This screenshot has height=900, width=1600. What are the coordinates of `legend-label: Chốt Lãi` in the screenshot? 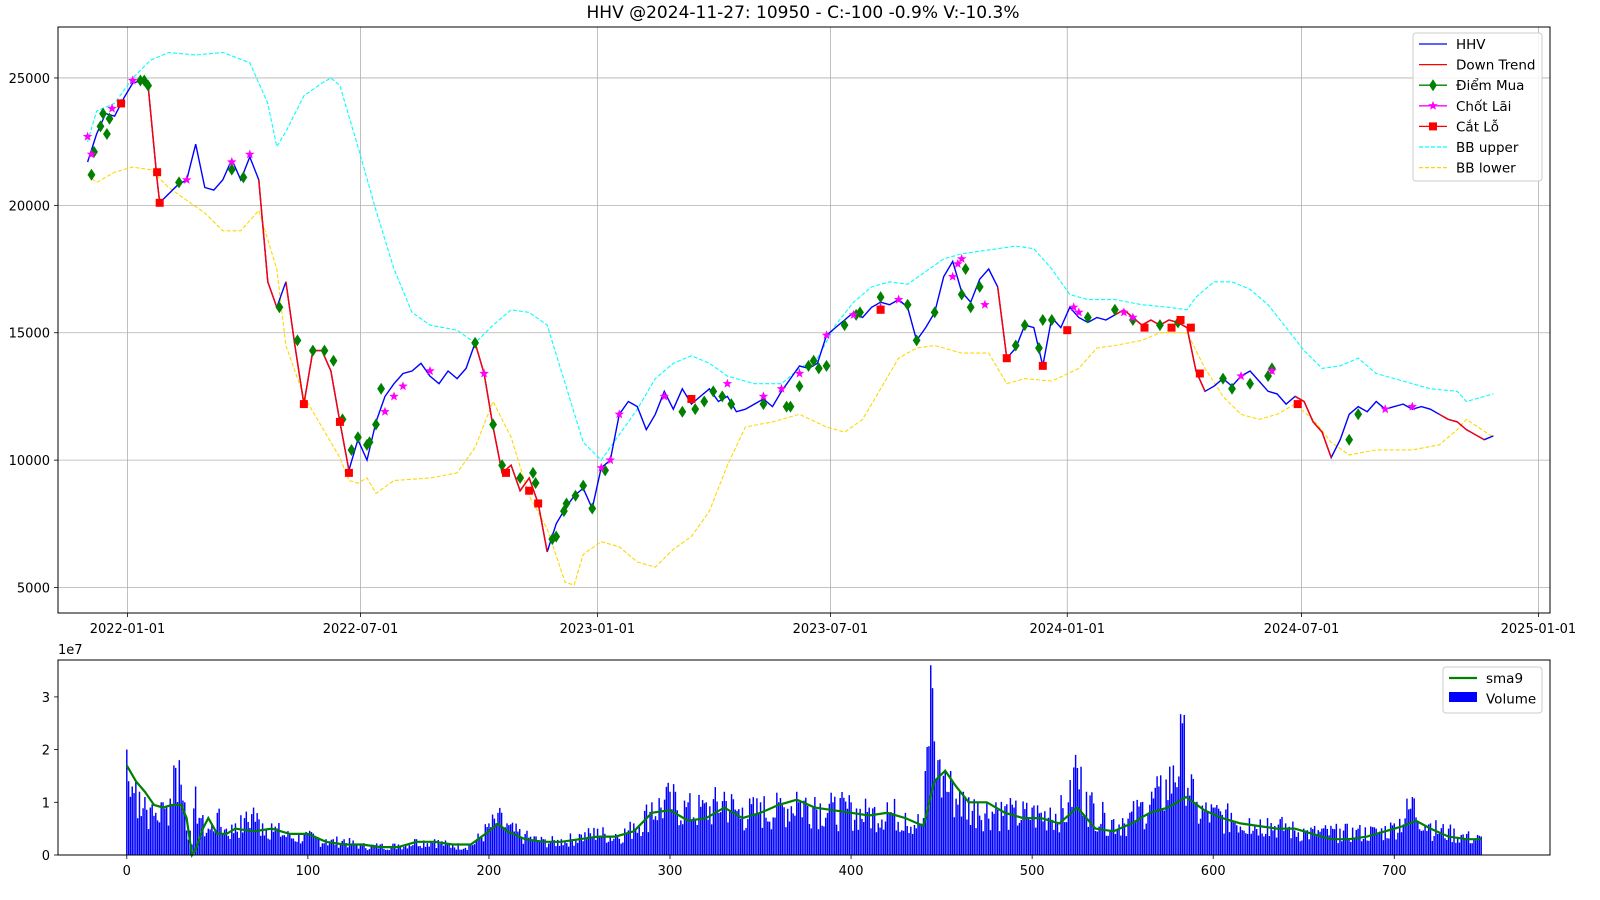 It's located at (1483, 106).